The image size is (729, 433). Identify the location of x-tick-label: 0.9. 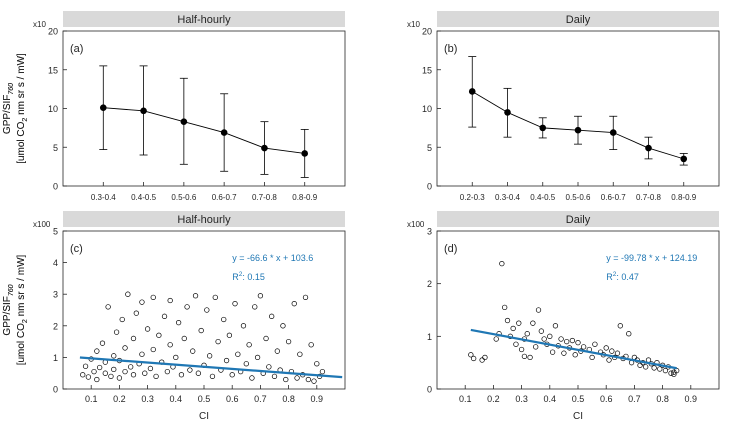
(317, 399).